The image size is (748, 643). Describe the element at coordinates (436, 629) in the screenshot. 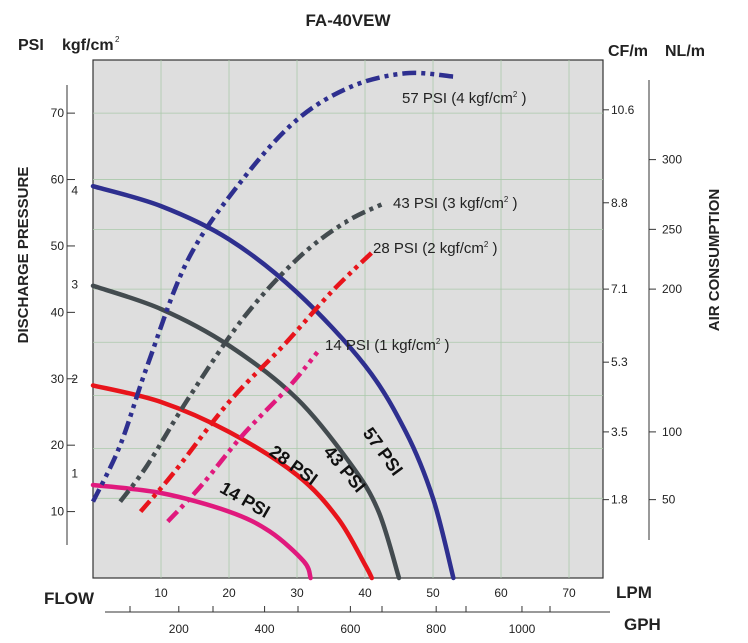

I see `gph-tick-label-3: 800` at that location.